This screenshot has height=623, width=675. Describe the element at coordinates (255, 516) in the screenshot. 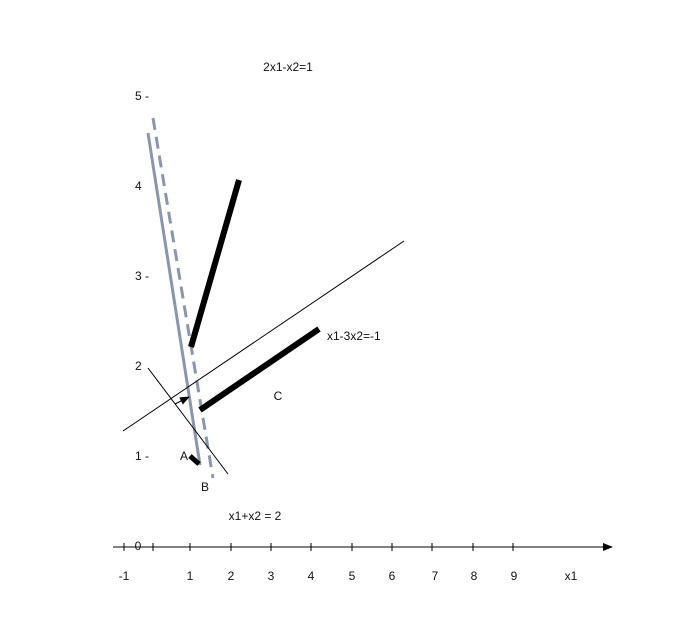

I see `equation-label: x1+x2 = 2` at that location.